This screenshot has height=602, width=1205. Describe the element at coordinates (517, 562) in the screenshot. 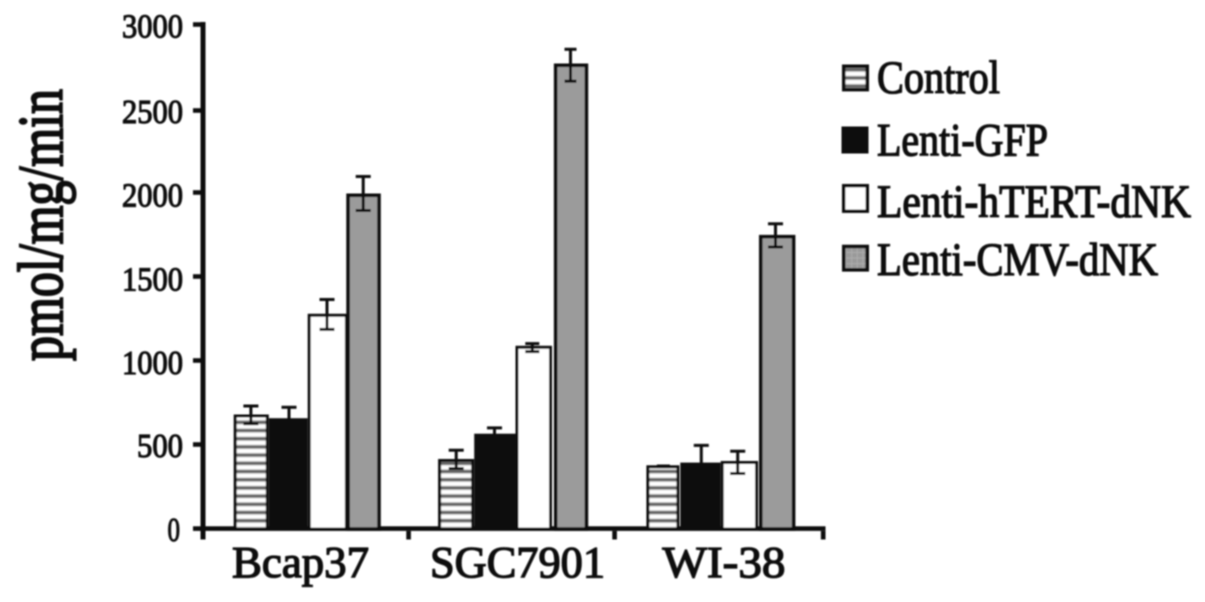

I see `svg-text: SGC7901` at that location.